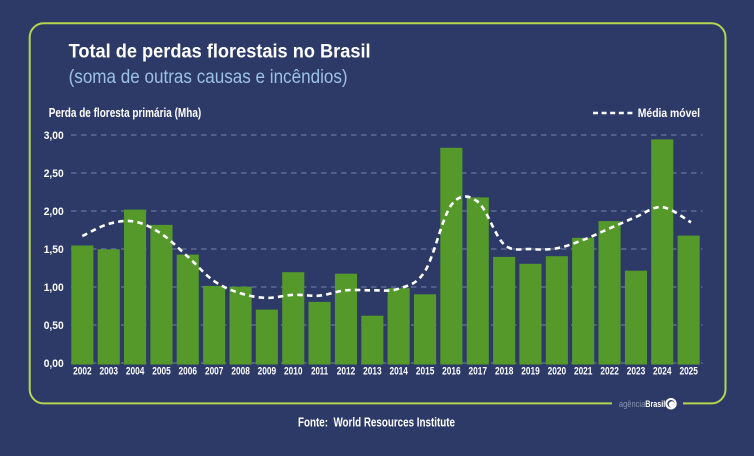 Image resolution: width=754 pixels, height=456 pixels. What do you see at coordinates (530, 372) in the screenshot?
I see `svg-text: 2019` at bounding box center [530, 372].